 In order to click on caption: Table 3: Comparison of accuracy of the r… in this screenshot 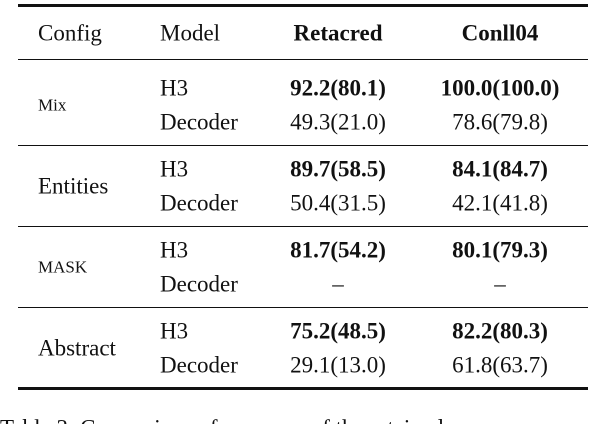, I will do `click(222, 420)`.